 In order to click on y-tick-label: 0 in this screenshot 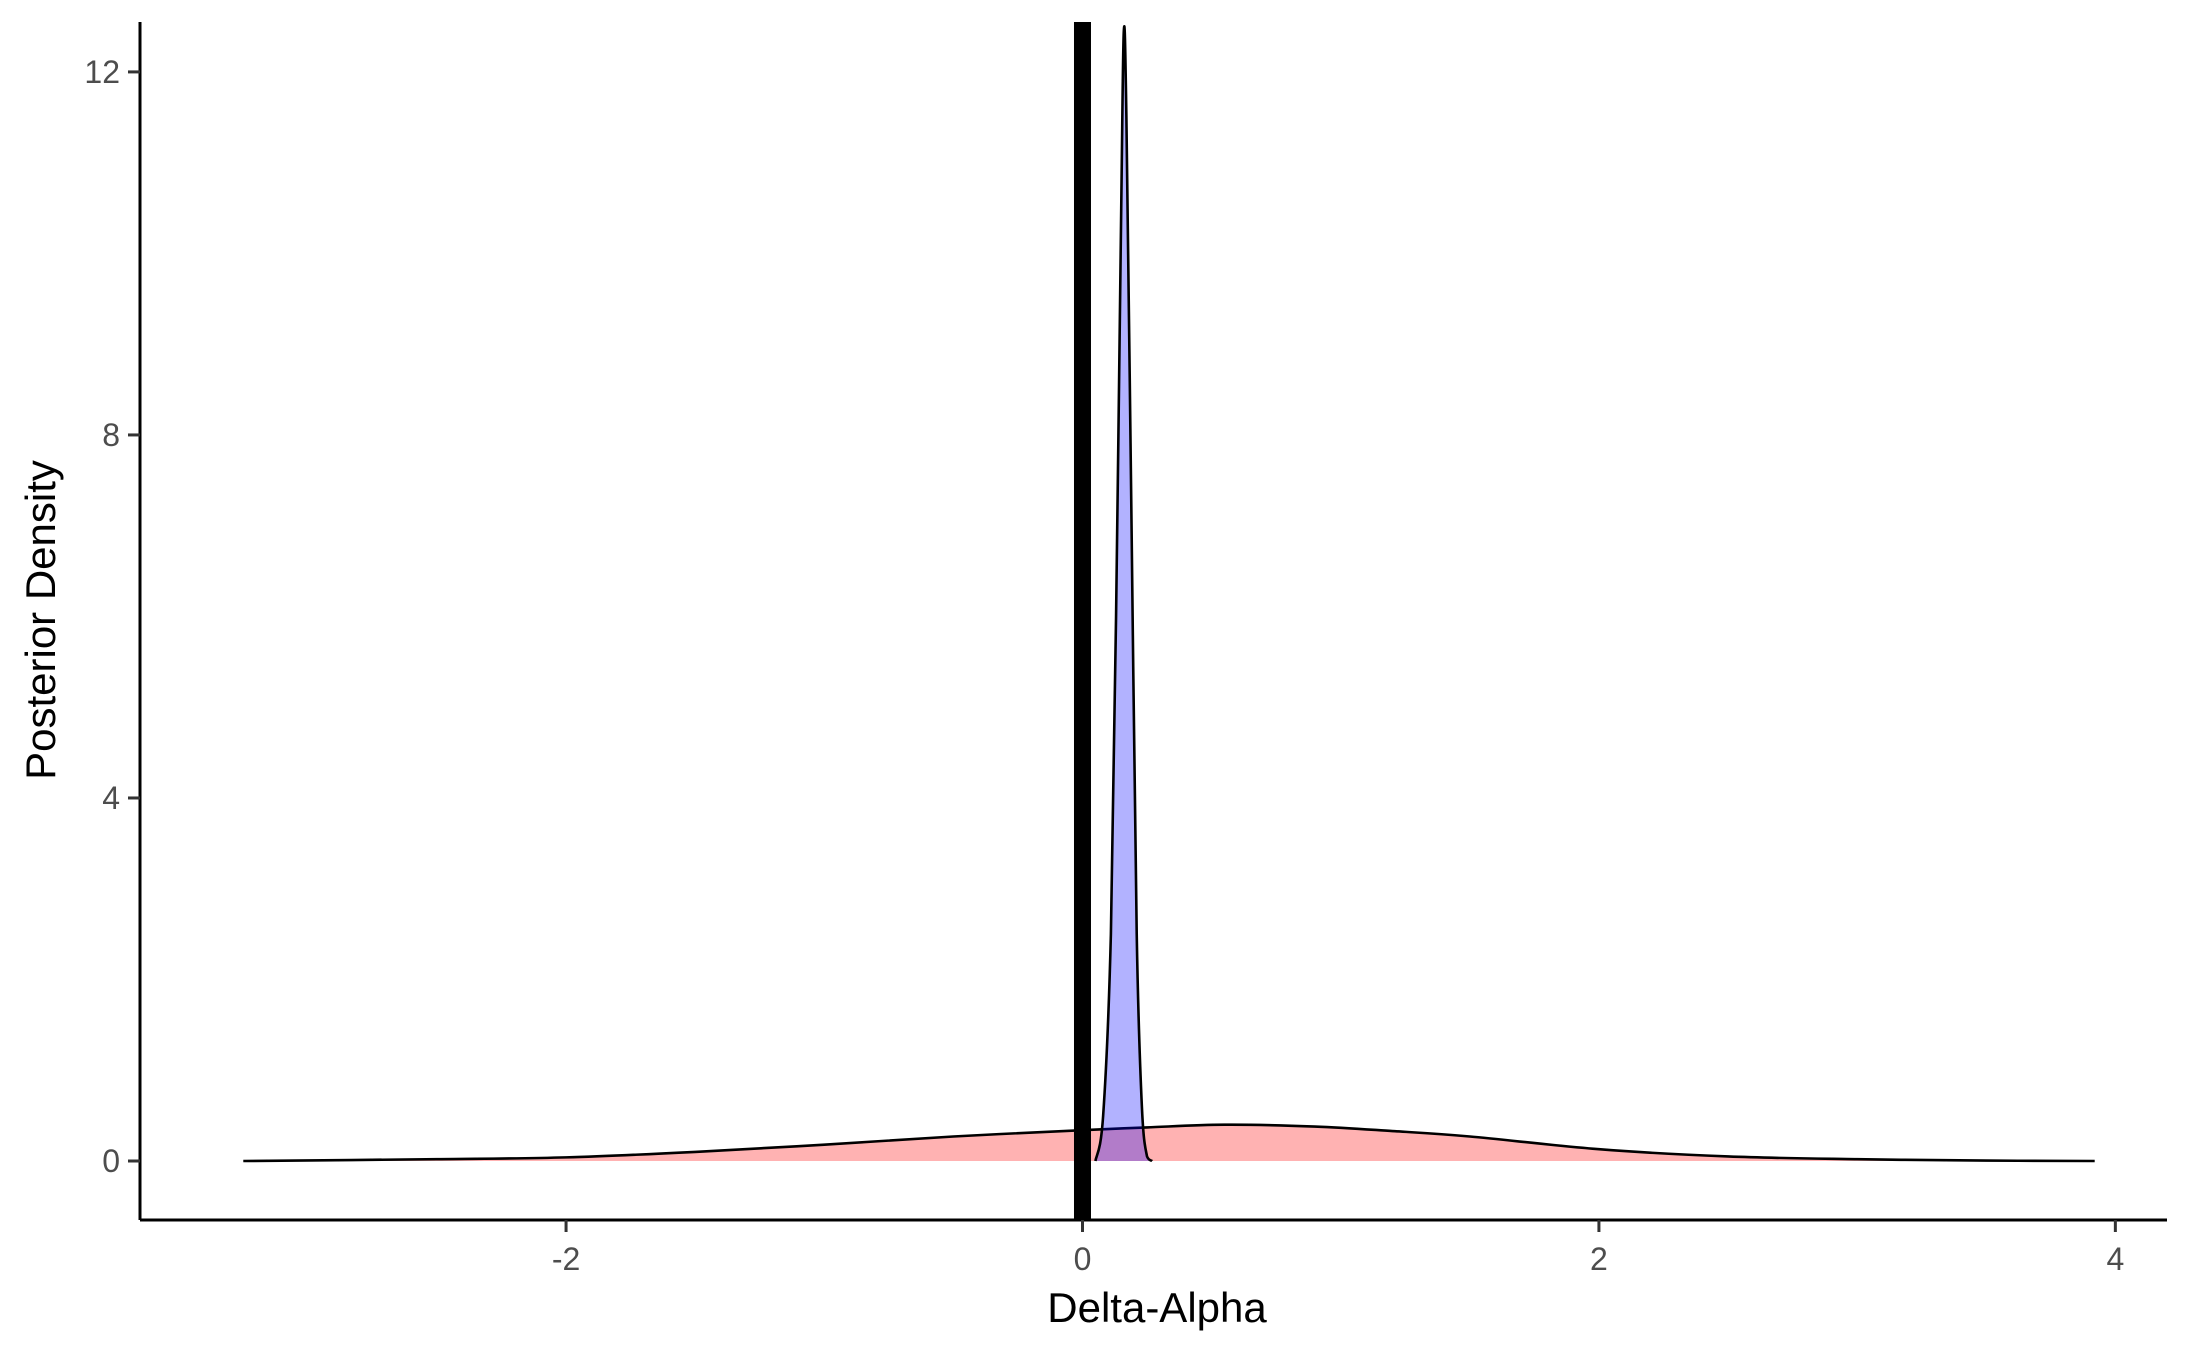, I will do `click(111, 1161)`.